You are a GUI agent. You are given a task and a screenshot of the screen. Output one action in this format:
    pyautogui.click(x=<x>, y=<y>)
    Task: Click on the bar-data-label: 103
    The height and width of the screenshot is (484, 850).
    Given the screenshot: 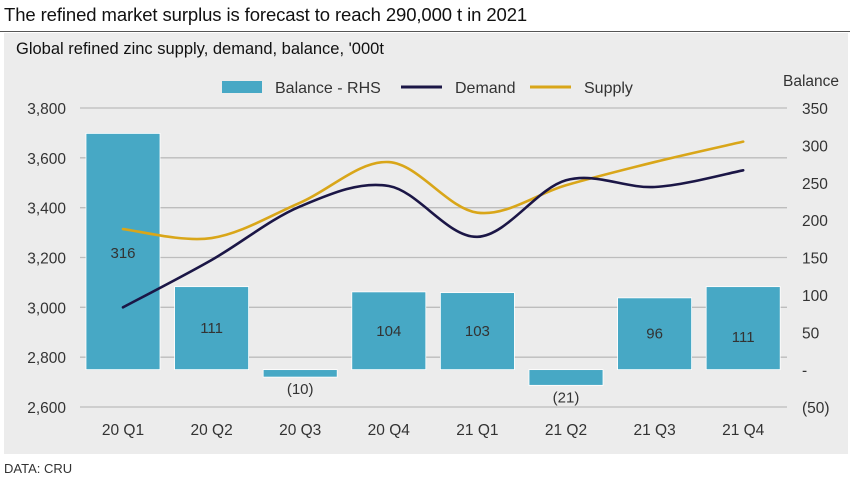 What is the action you would take?
    pyautogui.click(x=477, y=331)
    